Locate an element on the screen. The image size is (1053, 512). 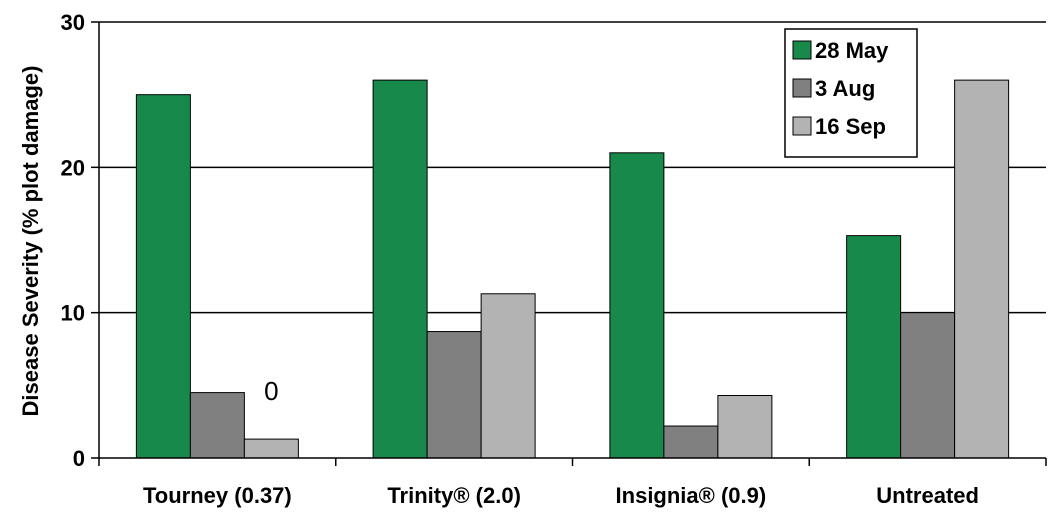
legend-label-1: 3 Aug is located at coordinates (845, 88).